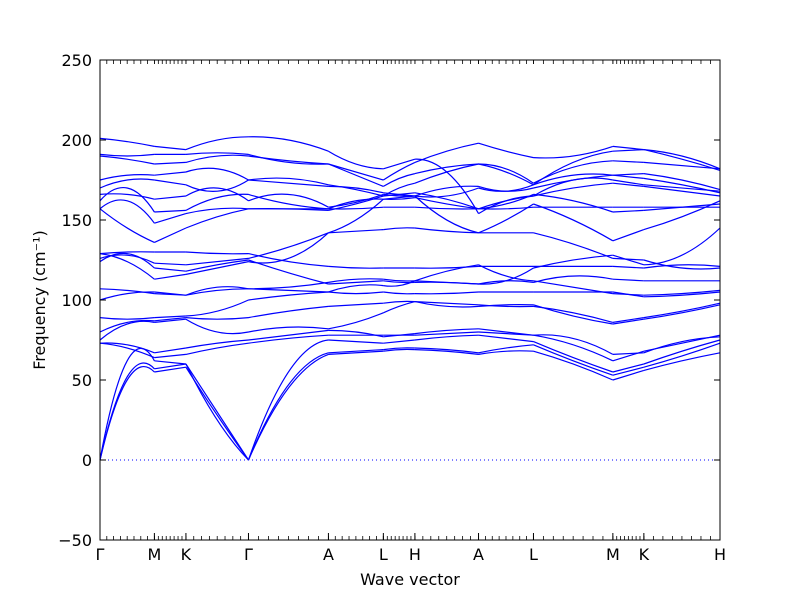  Describe the element at coordinates (613, 554) in the screenshot. I see `x-tick-label: M` at that location.